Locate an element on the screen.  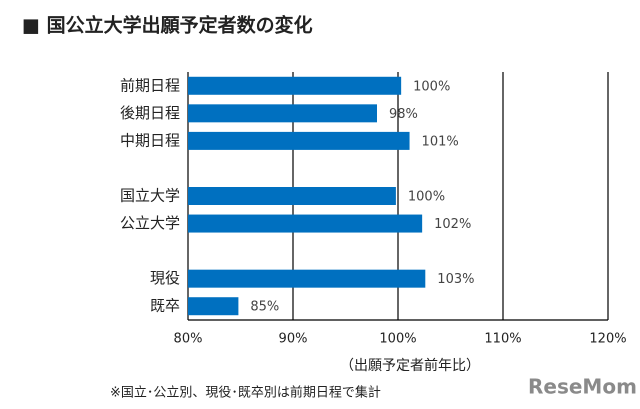
value-label: 98% is located at coordinates (403, 114).